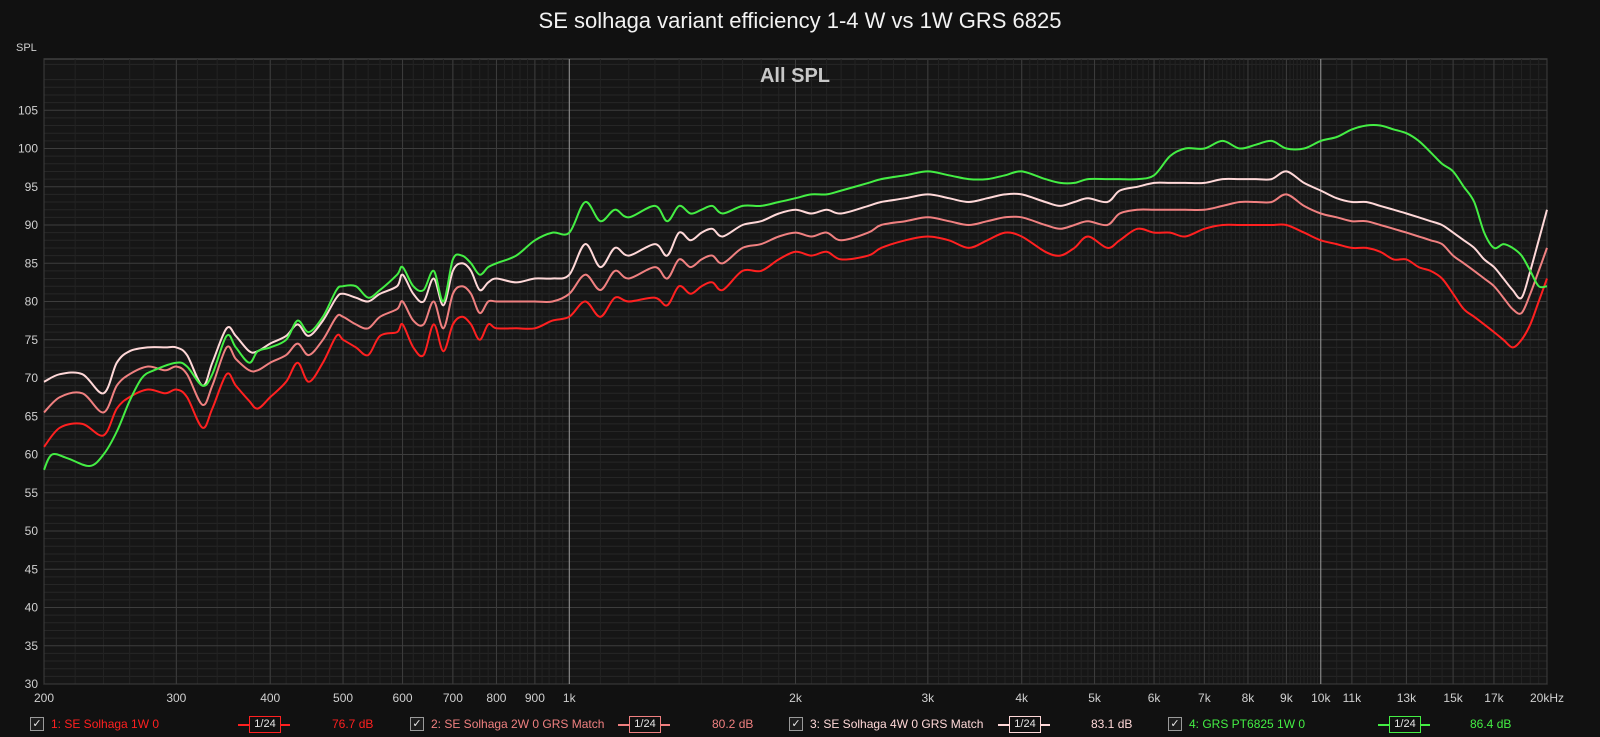 The height and width of the screenshot is (737, 1600). I want to click on level-4: 86.4 dB, so click(1491, 724).